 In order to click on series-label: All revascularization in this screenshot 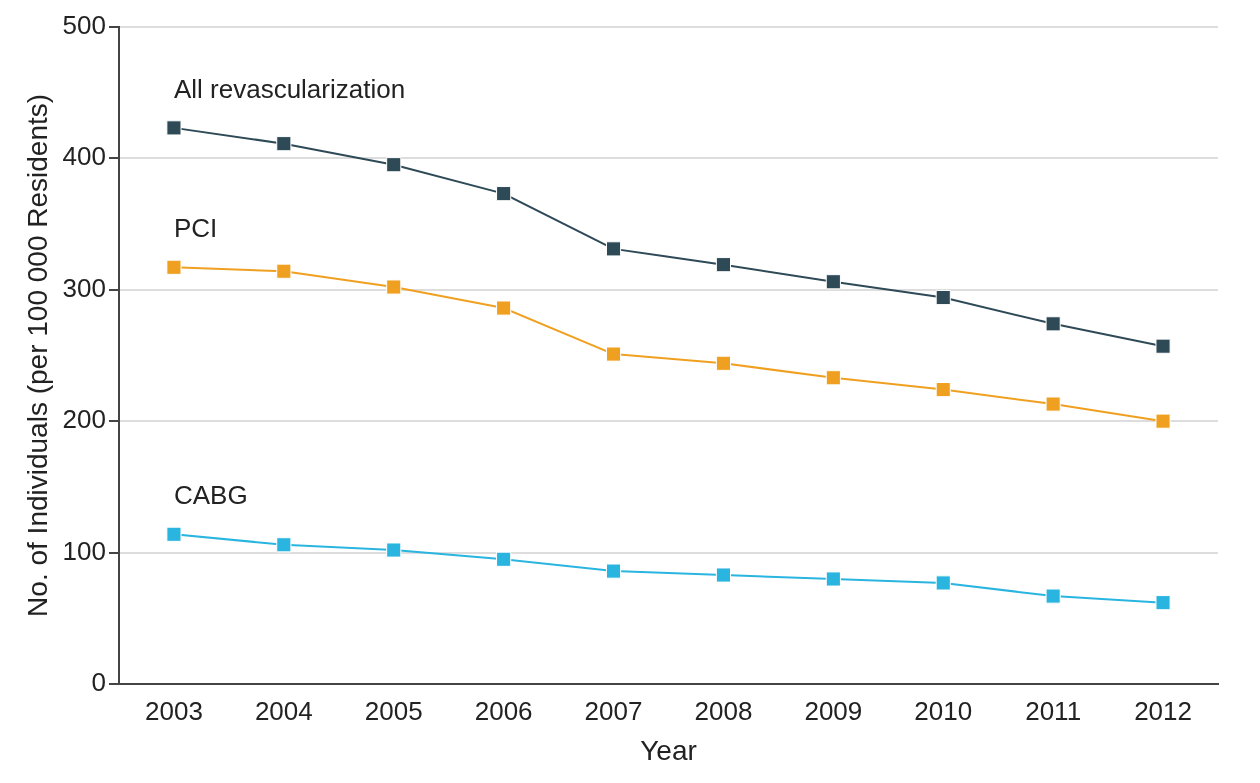, I will do `click(289, 89)`.